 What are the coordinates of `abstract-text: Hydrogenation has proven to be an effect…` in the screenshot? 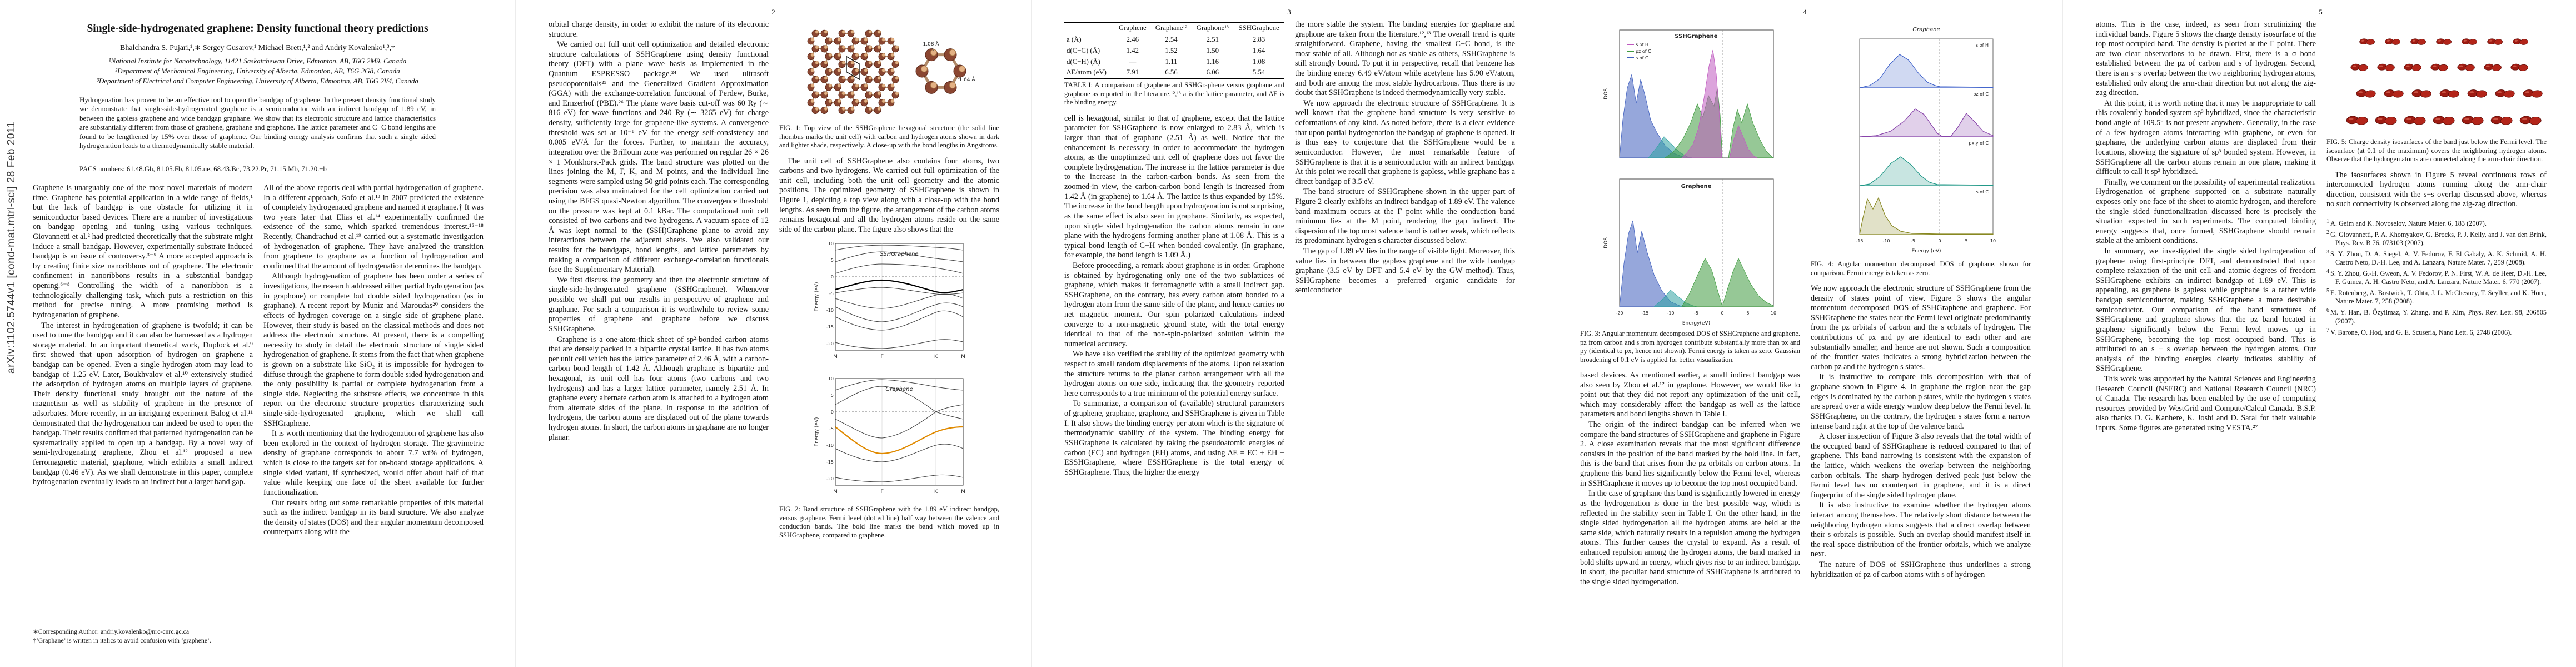 It's located at (257, 123).